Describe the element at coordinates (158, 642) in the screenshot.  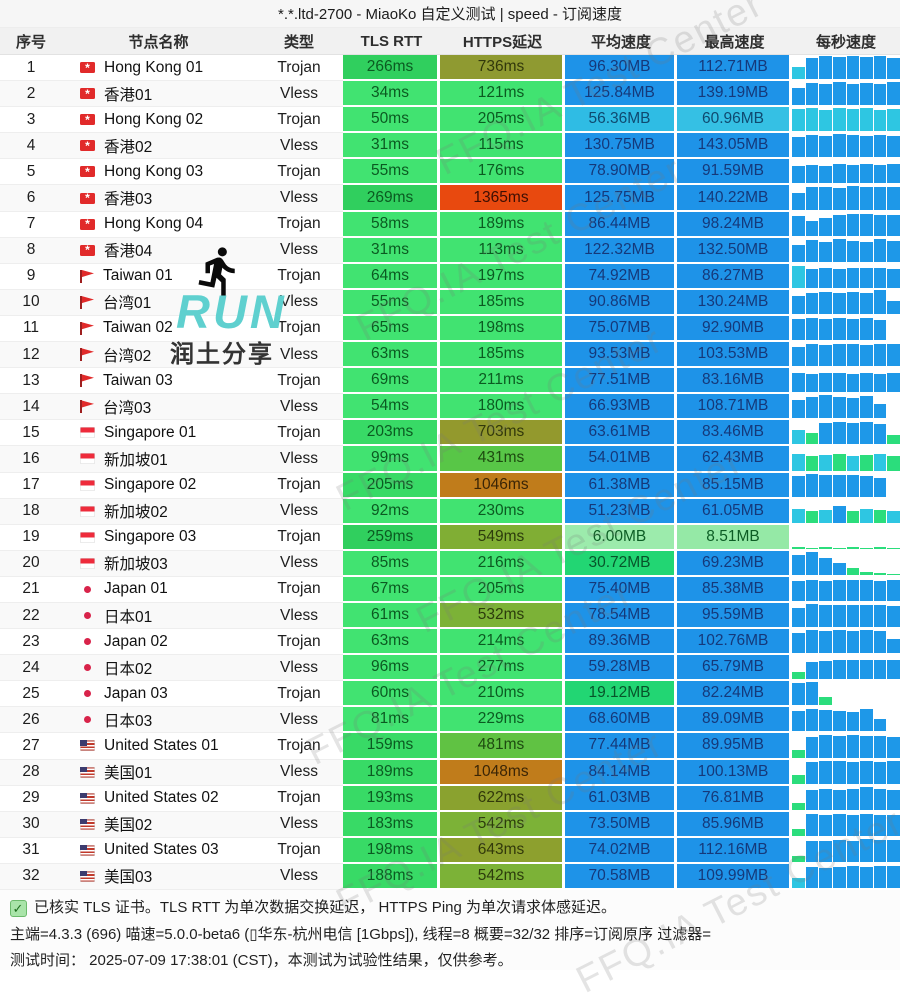
I see `node-name-cell: Japan 02` at that location.